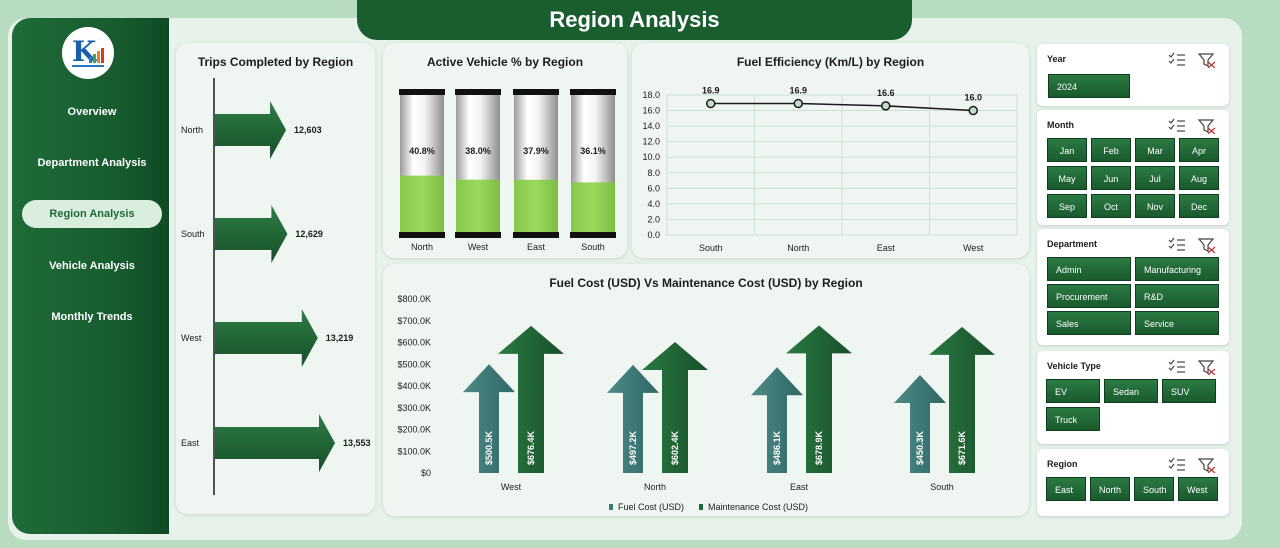 This screenshot has height=548, width=1280. What do you see at coordinates (1067, 178) in the screenshot?
I see `month-option-may: May` at bounding box center [1067, 178].